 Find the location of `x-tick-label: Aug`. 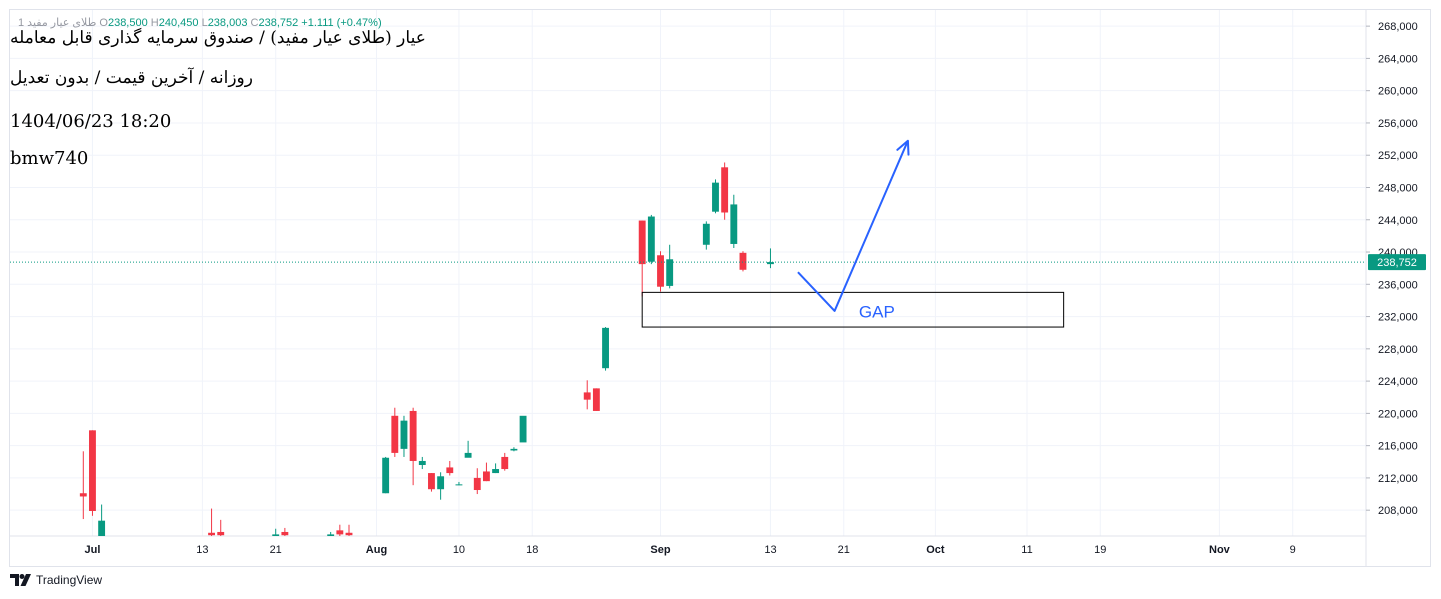

x-tick-label: Aug is located at coordinates (376, 550).